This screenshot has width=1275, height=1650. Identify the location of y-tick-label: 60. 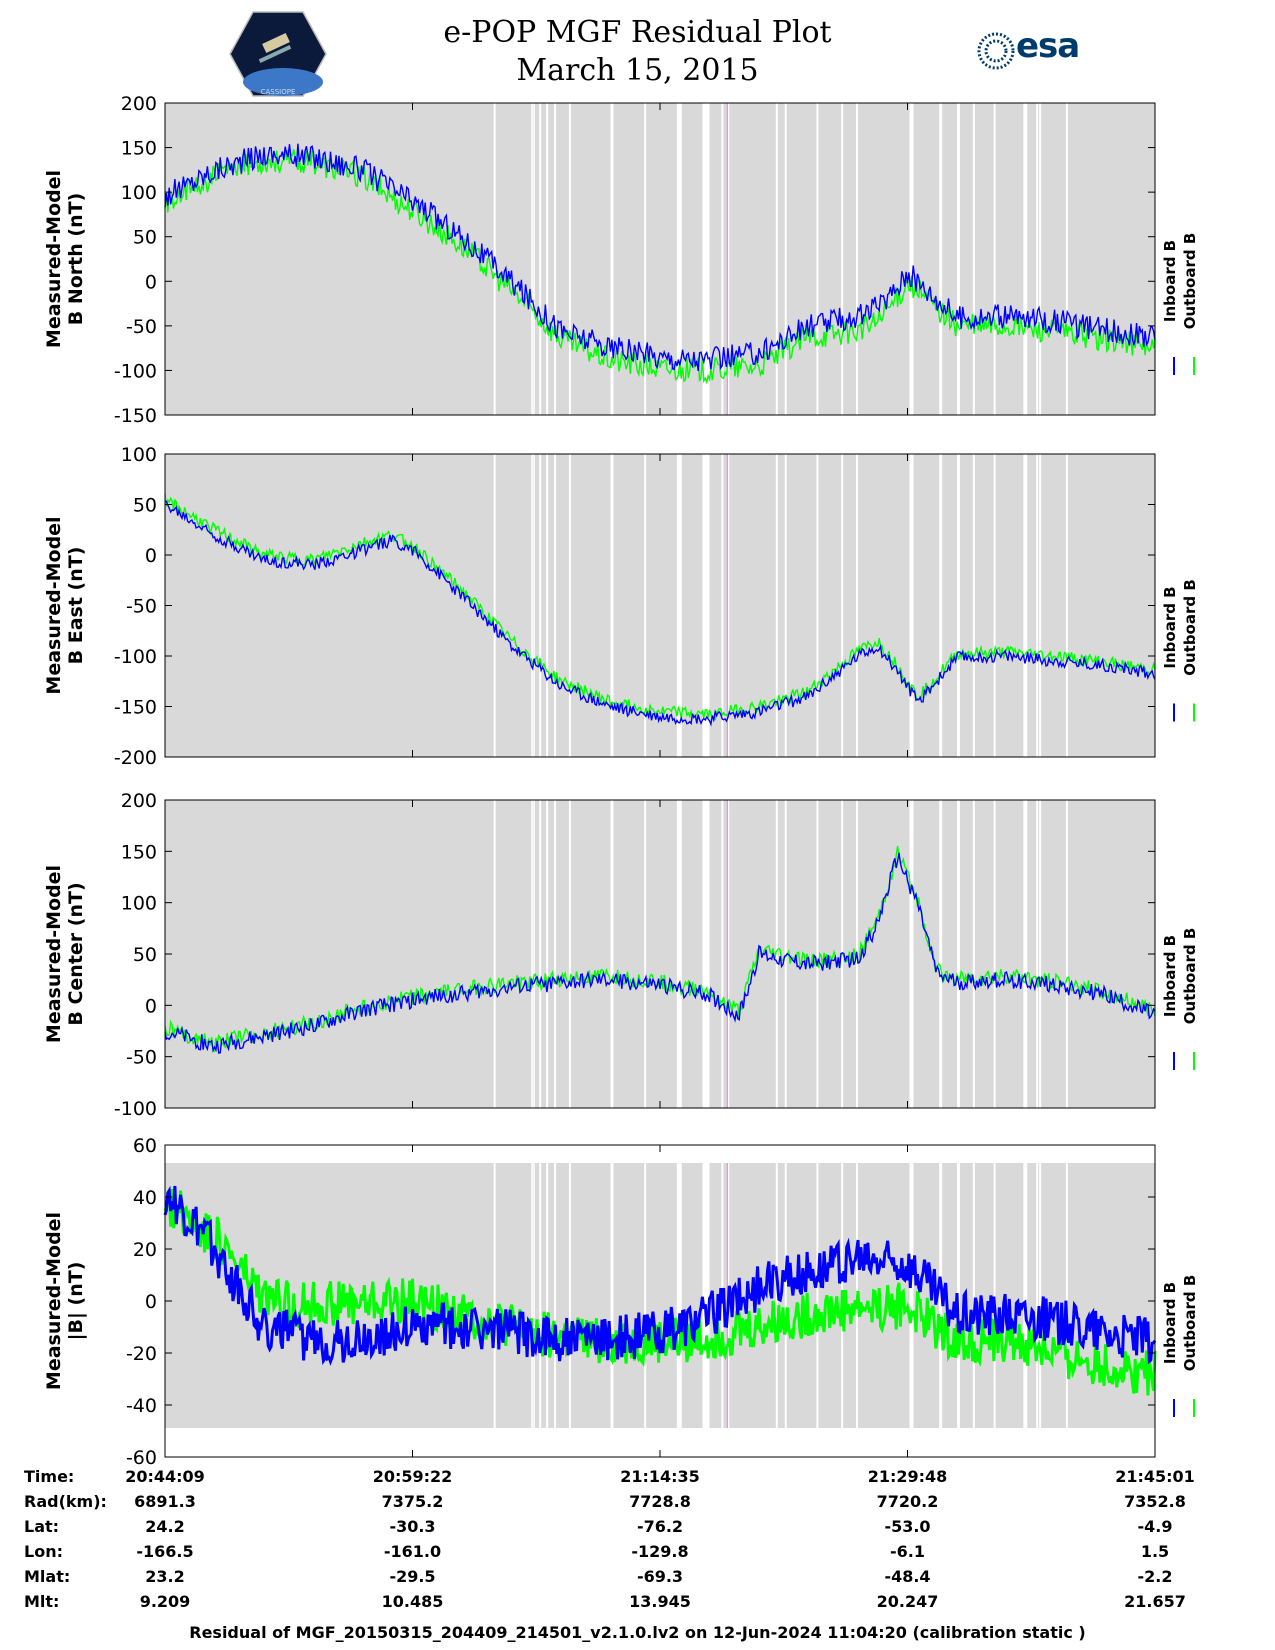
(145, 1146).